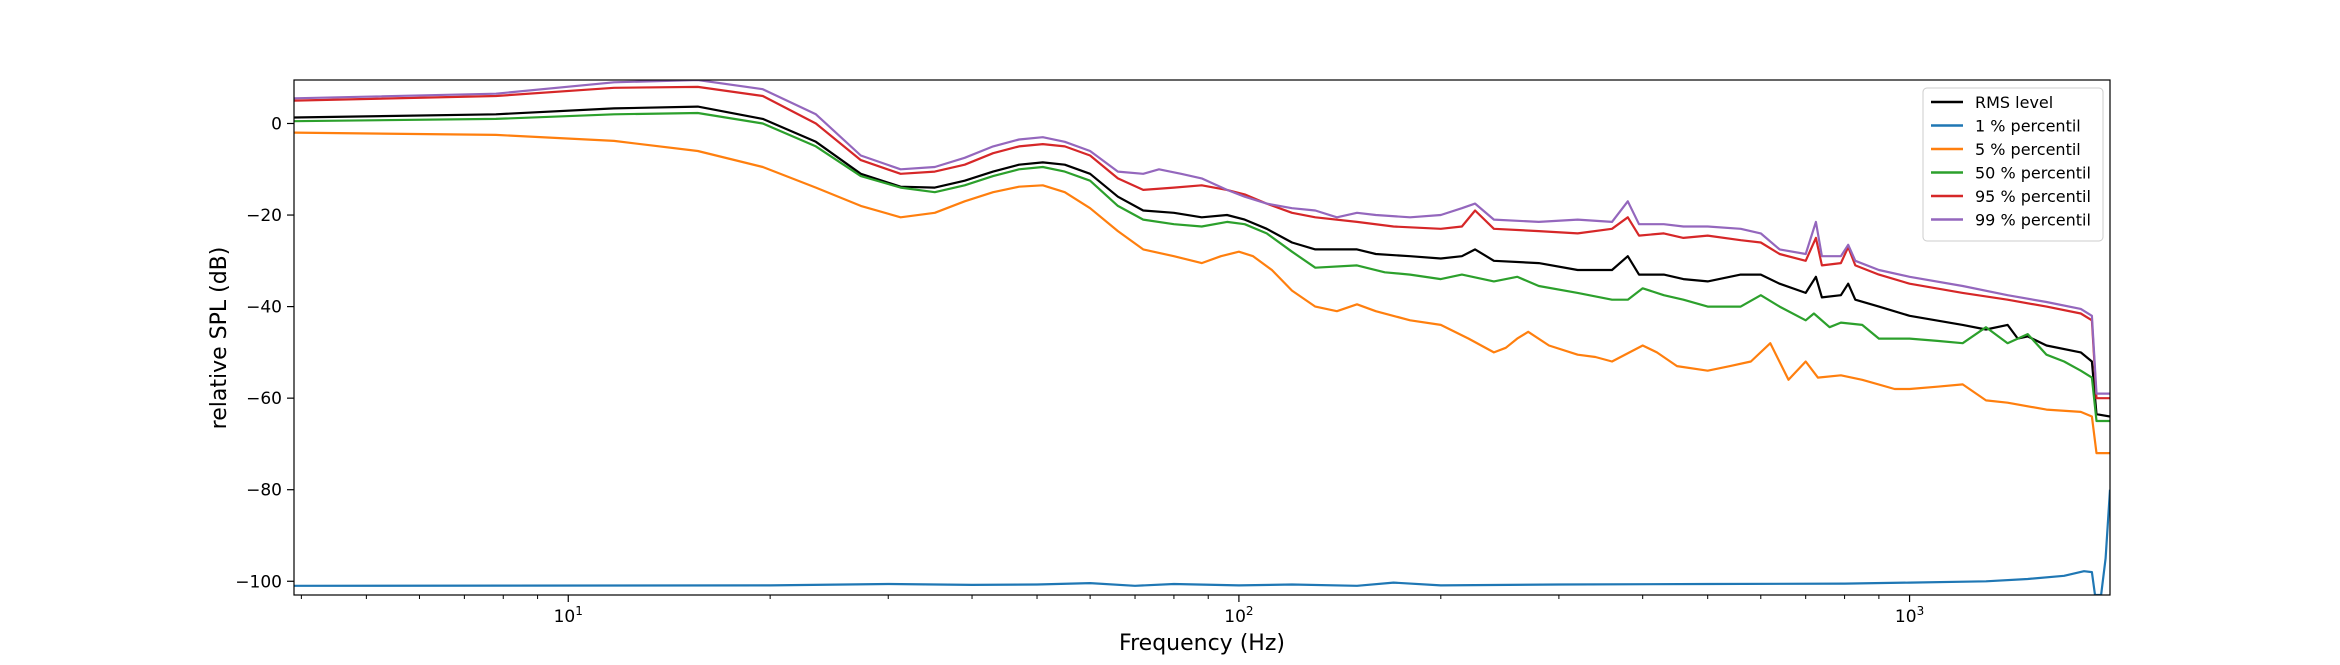 This screenshot has height=665, width=2340. I want to click on legend-label-3: 50 % percentil, so click(2033, 173).